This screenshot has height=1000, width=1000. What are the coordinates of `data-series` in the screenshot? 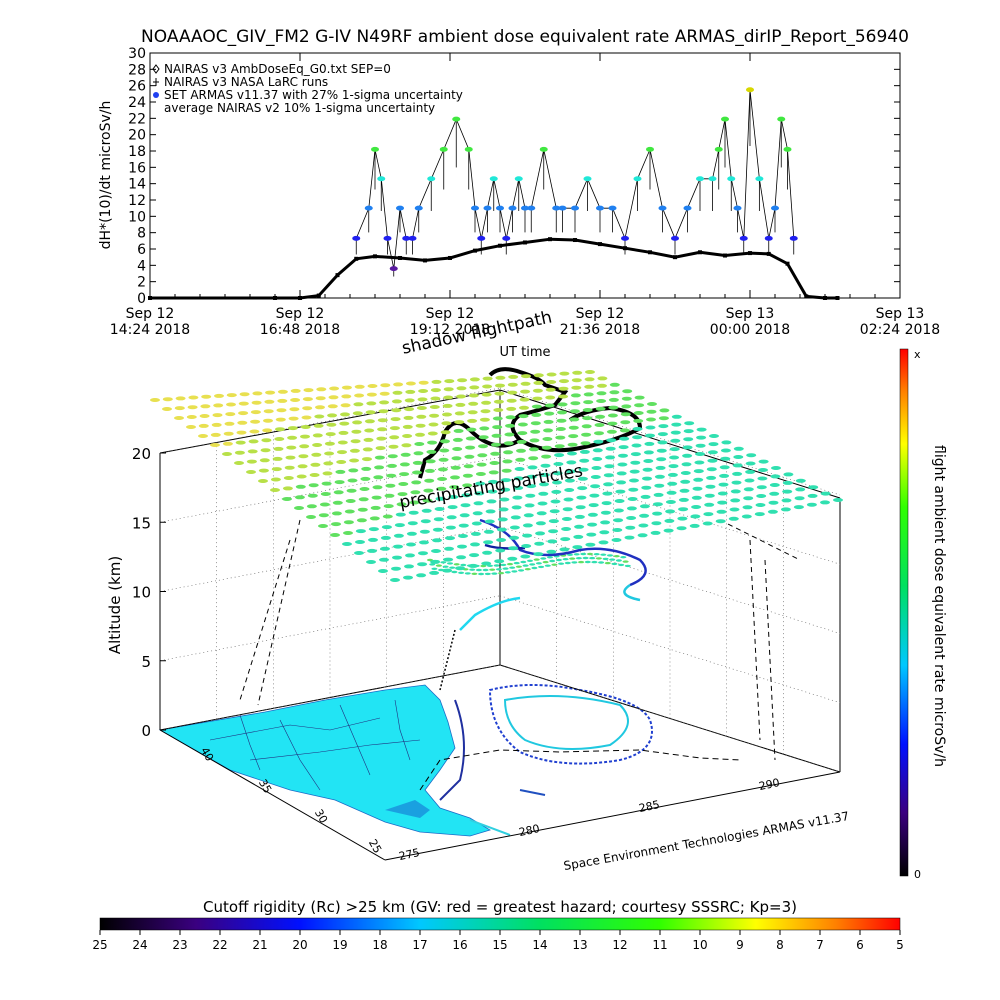 It's located at (494, 193).